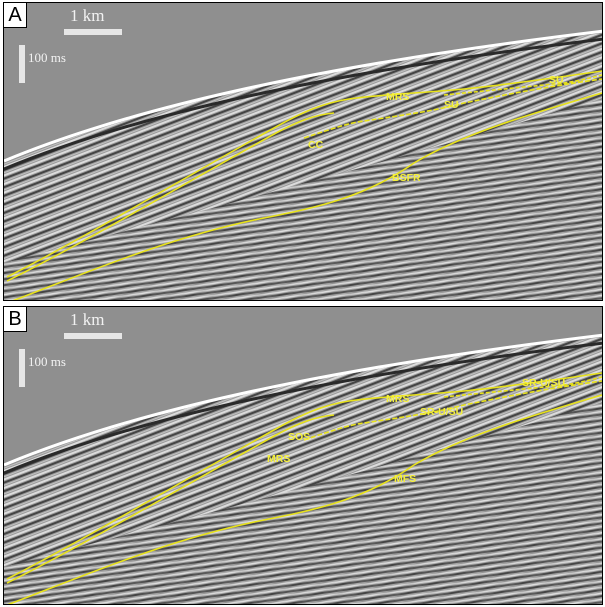  What do you see at coordinates (556, 80) in the screenshot?
I see `horizon-label-a-su-1: SU` at bounding box center [556, 80].